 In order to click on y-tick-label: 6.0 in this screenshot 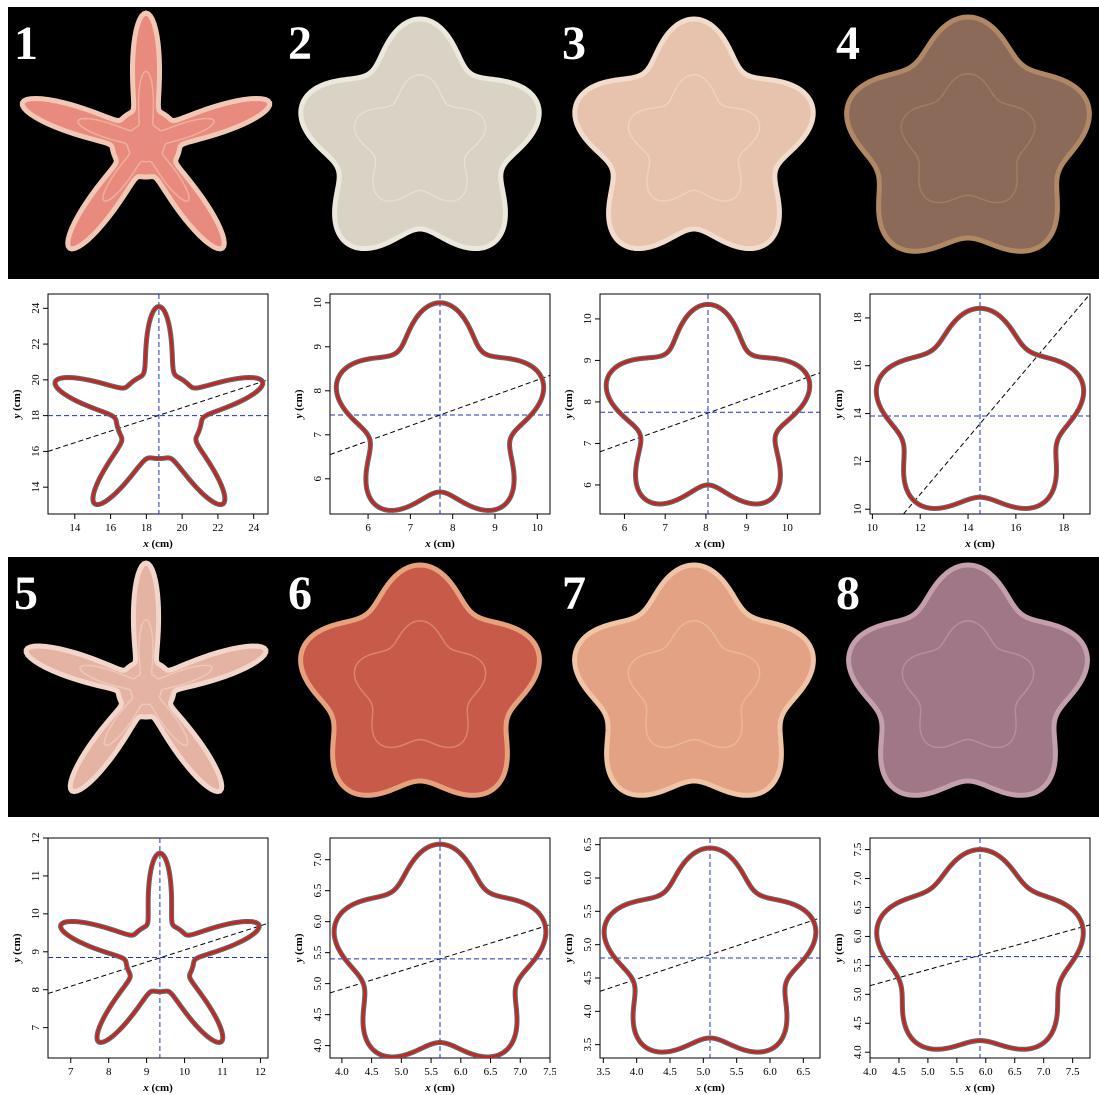, I will do `click(858, 936)`.